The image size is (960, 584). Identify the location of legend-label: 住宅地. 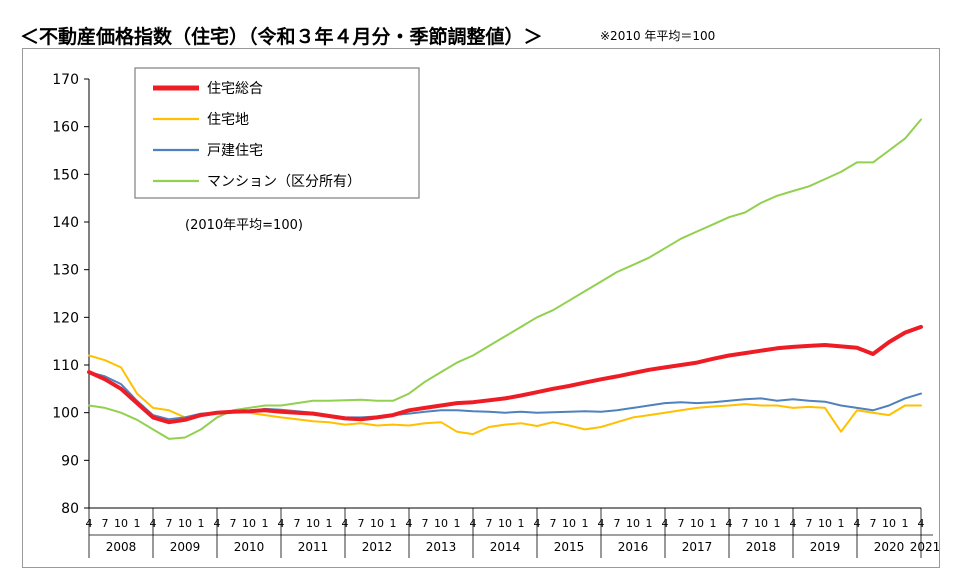
(228, 120).